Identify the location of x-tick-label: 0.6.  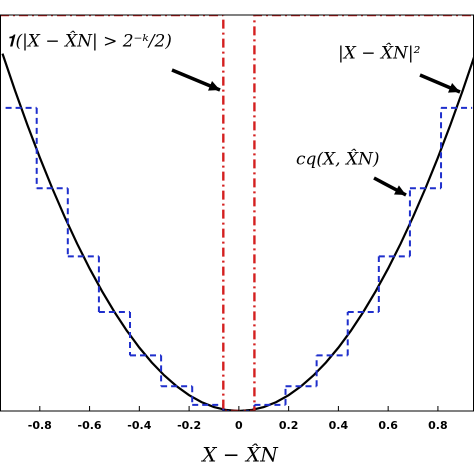
(388, 425).